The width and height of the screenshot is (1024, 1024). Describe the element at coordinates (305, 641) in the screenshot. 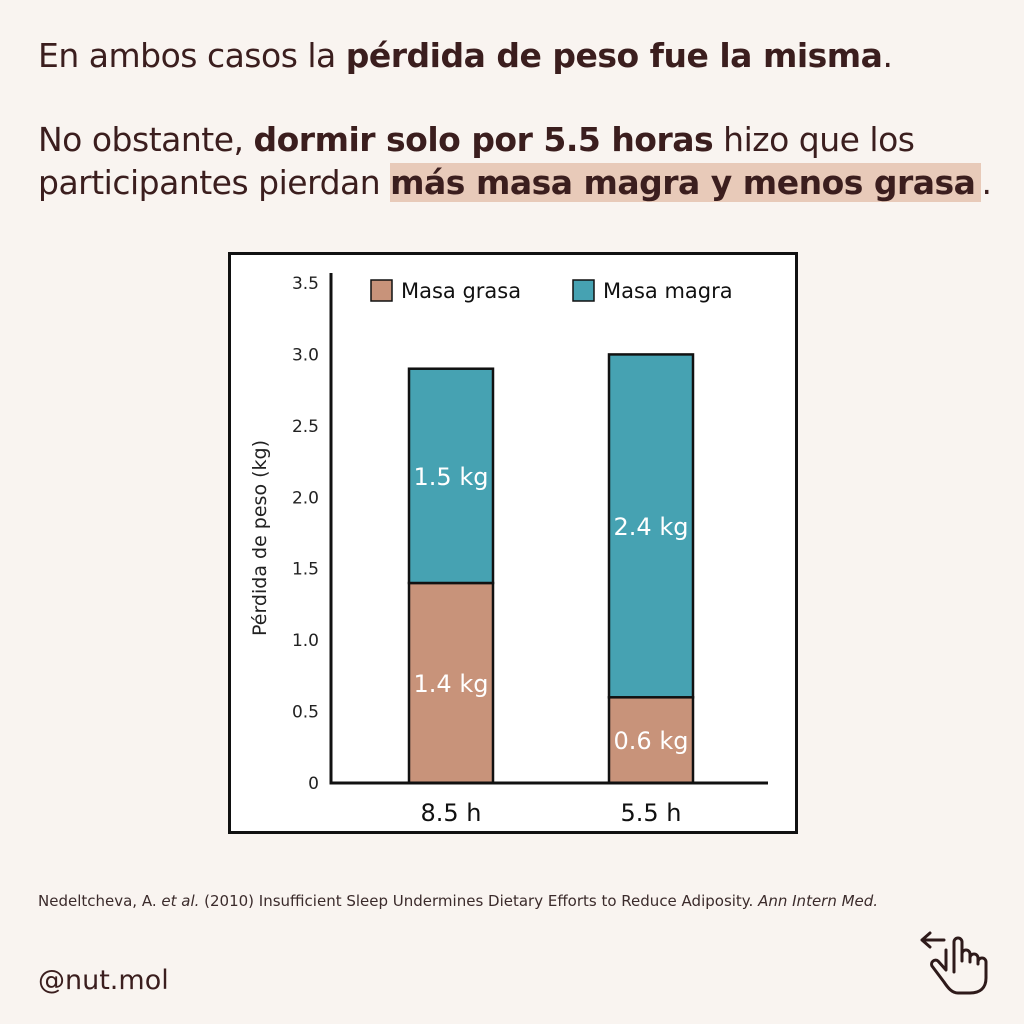

I see `y-tick-label: 1.0` at that location.